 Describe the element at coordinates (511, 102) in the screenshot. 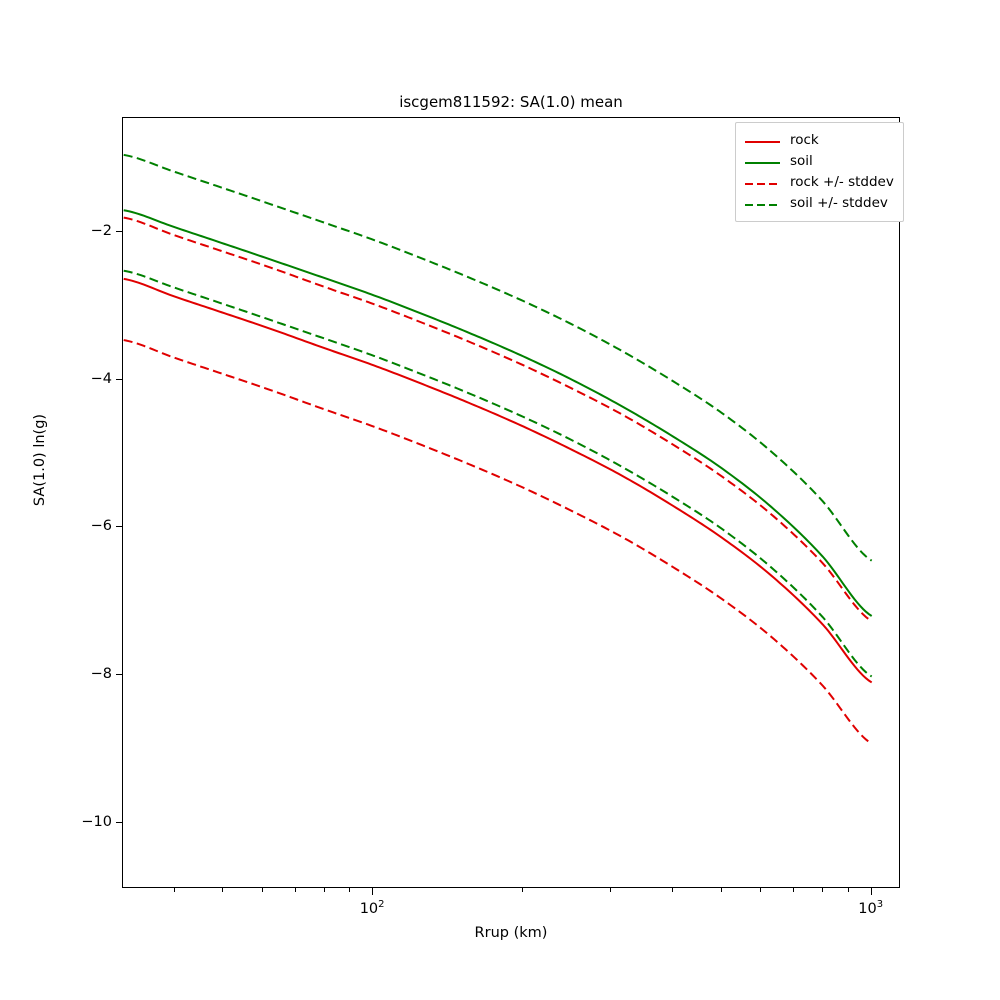

I see `page-title: iscgem811592: SA(1.0) mean` at that location.